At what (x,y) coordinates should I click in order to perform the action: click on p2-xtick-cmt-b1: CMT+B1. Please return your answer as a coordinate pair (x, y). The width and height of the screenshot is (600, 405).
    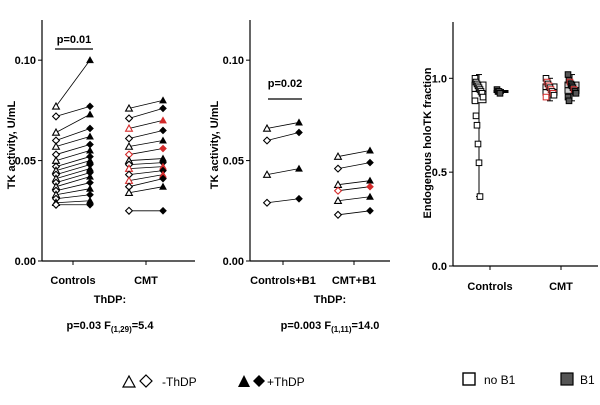
    Looking at the image, I should click on (354, 281).